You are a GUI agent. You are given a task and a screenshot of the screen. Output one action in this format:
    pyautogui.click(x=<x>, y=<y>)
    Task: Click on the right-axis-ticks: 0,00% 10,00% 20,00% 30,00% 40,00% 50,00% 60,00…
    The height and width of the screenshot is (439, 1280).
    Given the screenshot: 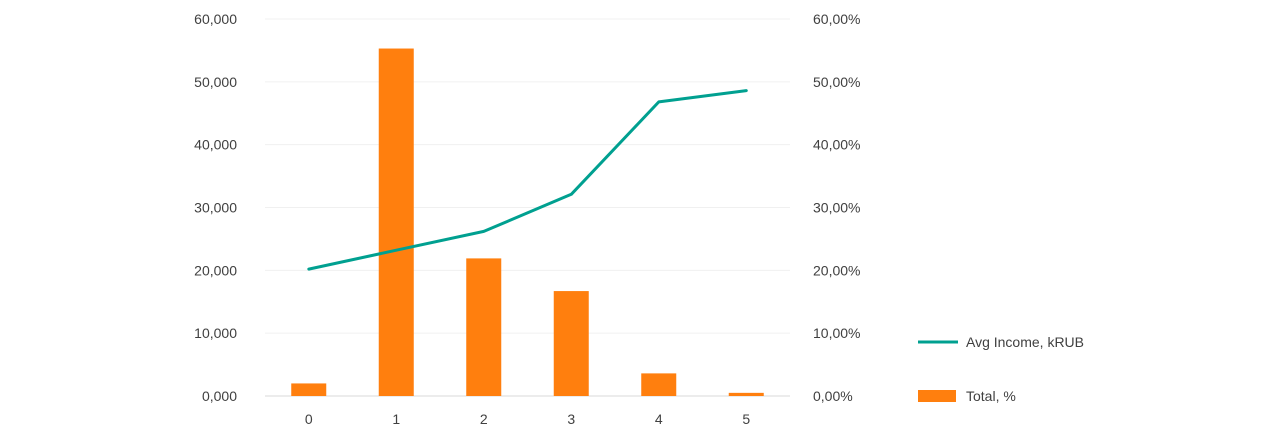 What is the action you would take?
    pyautogui.click(x=836, y=207)
    